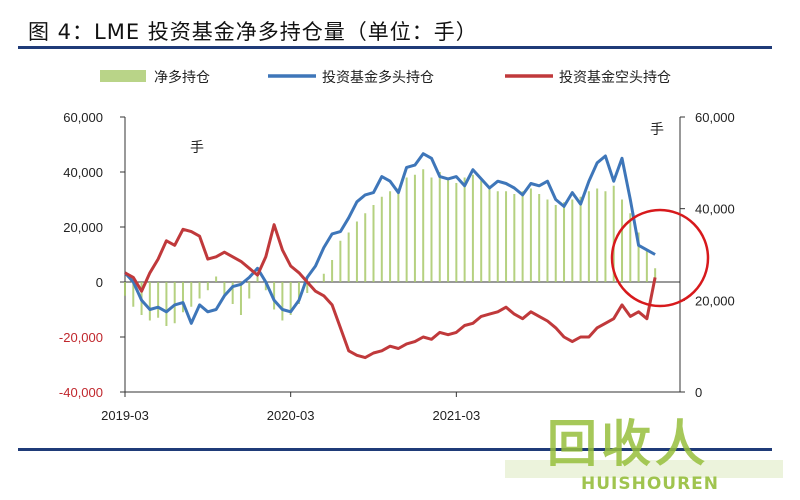  What do you see at coordinates (628, 444) in the screenshot?
I see `watermark-main-text: 回收人` at bounding box center [628, 444].